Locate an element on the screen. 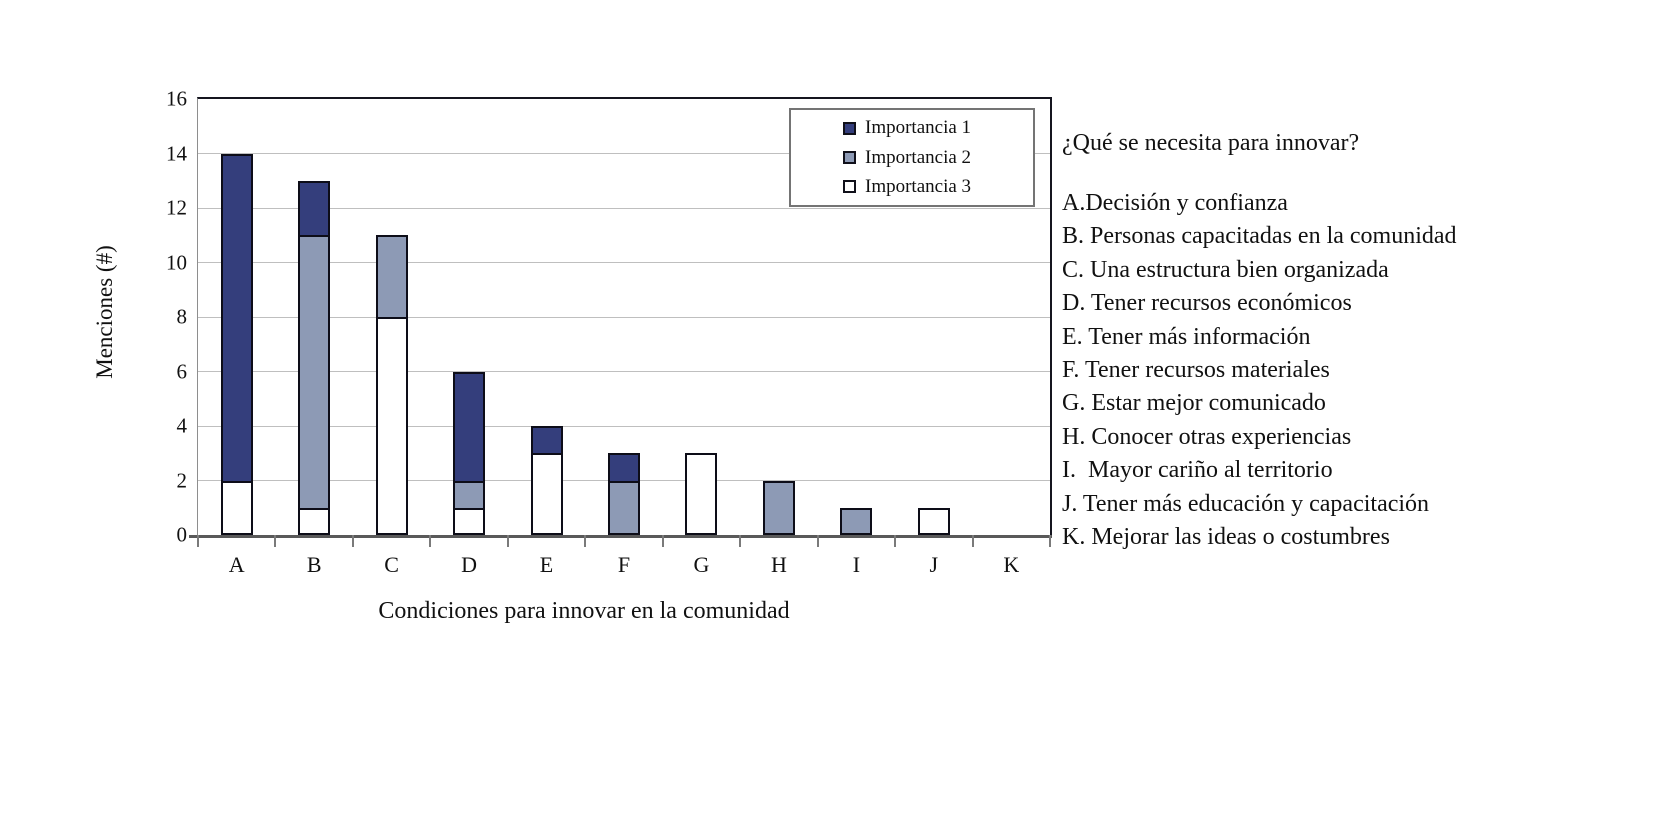  x-category-label-g: G is located at coordinates (701, 564).